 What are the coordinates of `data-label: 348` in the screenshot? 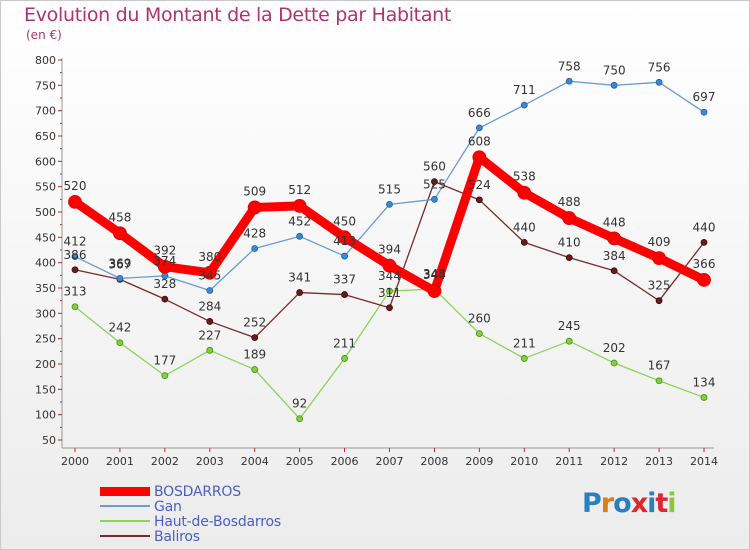 It's located at (434, 274).